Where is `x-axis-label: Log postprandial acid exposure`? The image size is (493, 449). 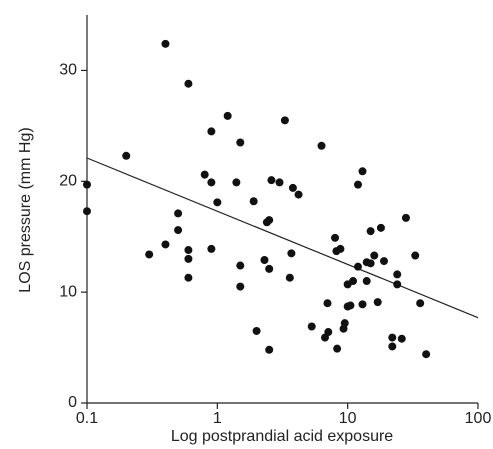
x-axis-label: Log postprandial acid exposure is located at coordinates (282, 436).